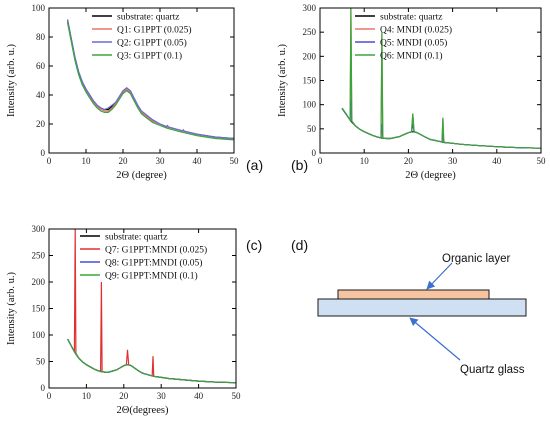 The image size is (550, 421). I want to click on y-tick-label: 40, so click(41, 95).